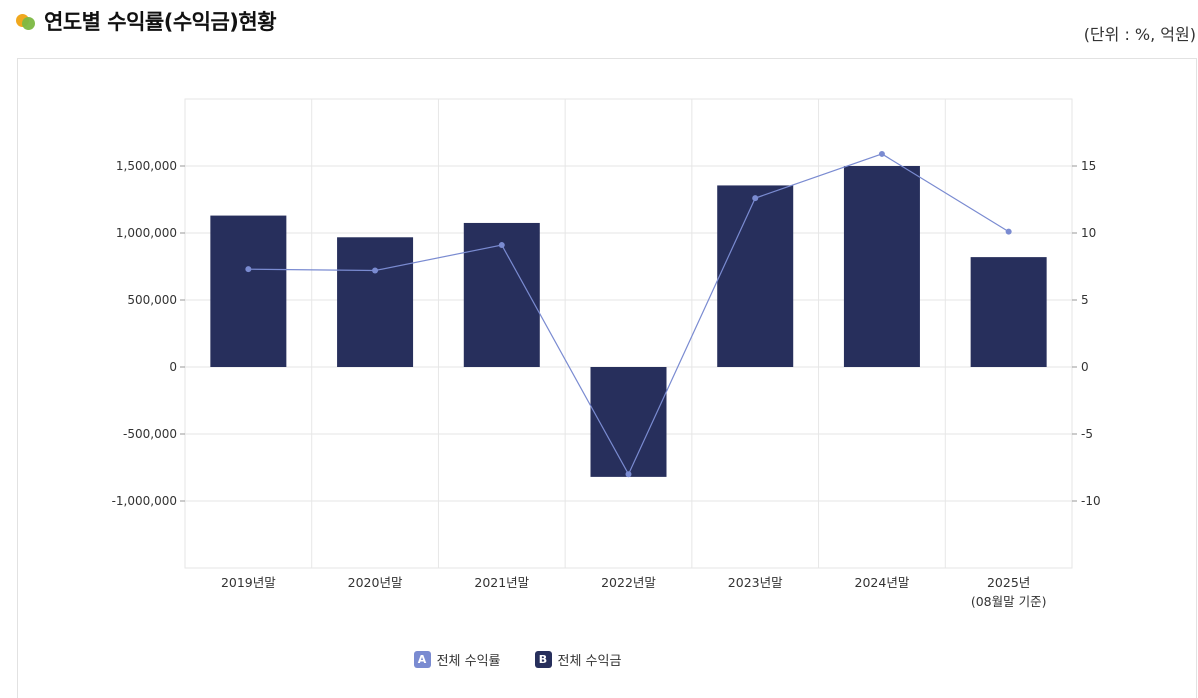  I want to click on unit-label: (단위 : %, 억원), so click(1139, 34).